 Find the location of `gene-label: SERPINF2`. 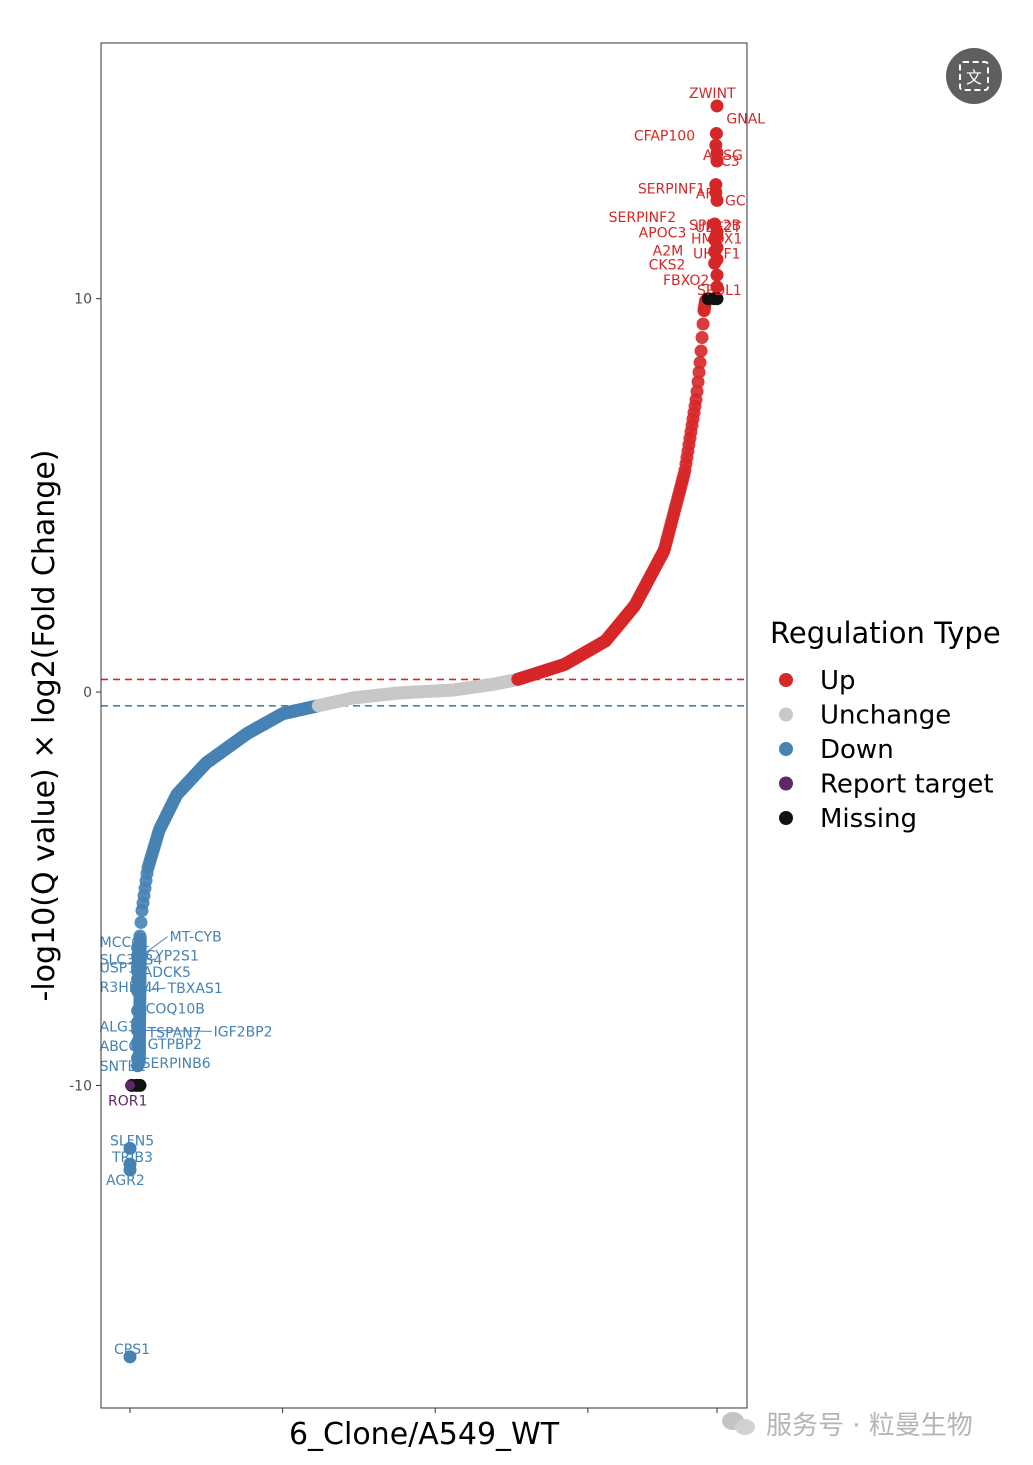

gene-label: SERPINF2 is located at coordinates (642, 218).